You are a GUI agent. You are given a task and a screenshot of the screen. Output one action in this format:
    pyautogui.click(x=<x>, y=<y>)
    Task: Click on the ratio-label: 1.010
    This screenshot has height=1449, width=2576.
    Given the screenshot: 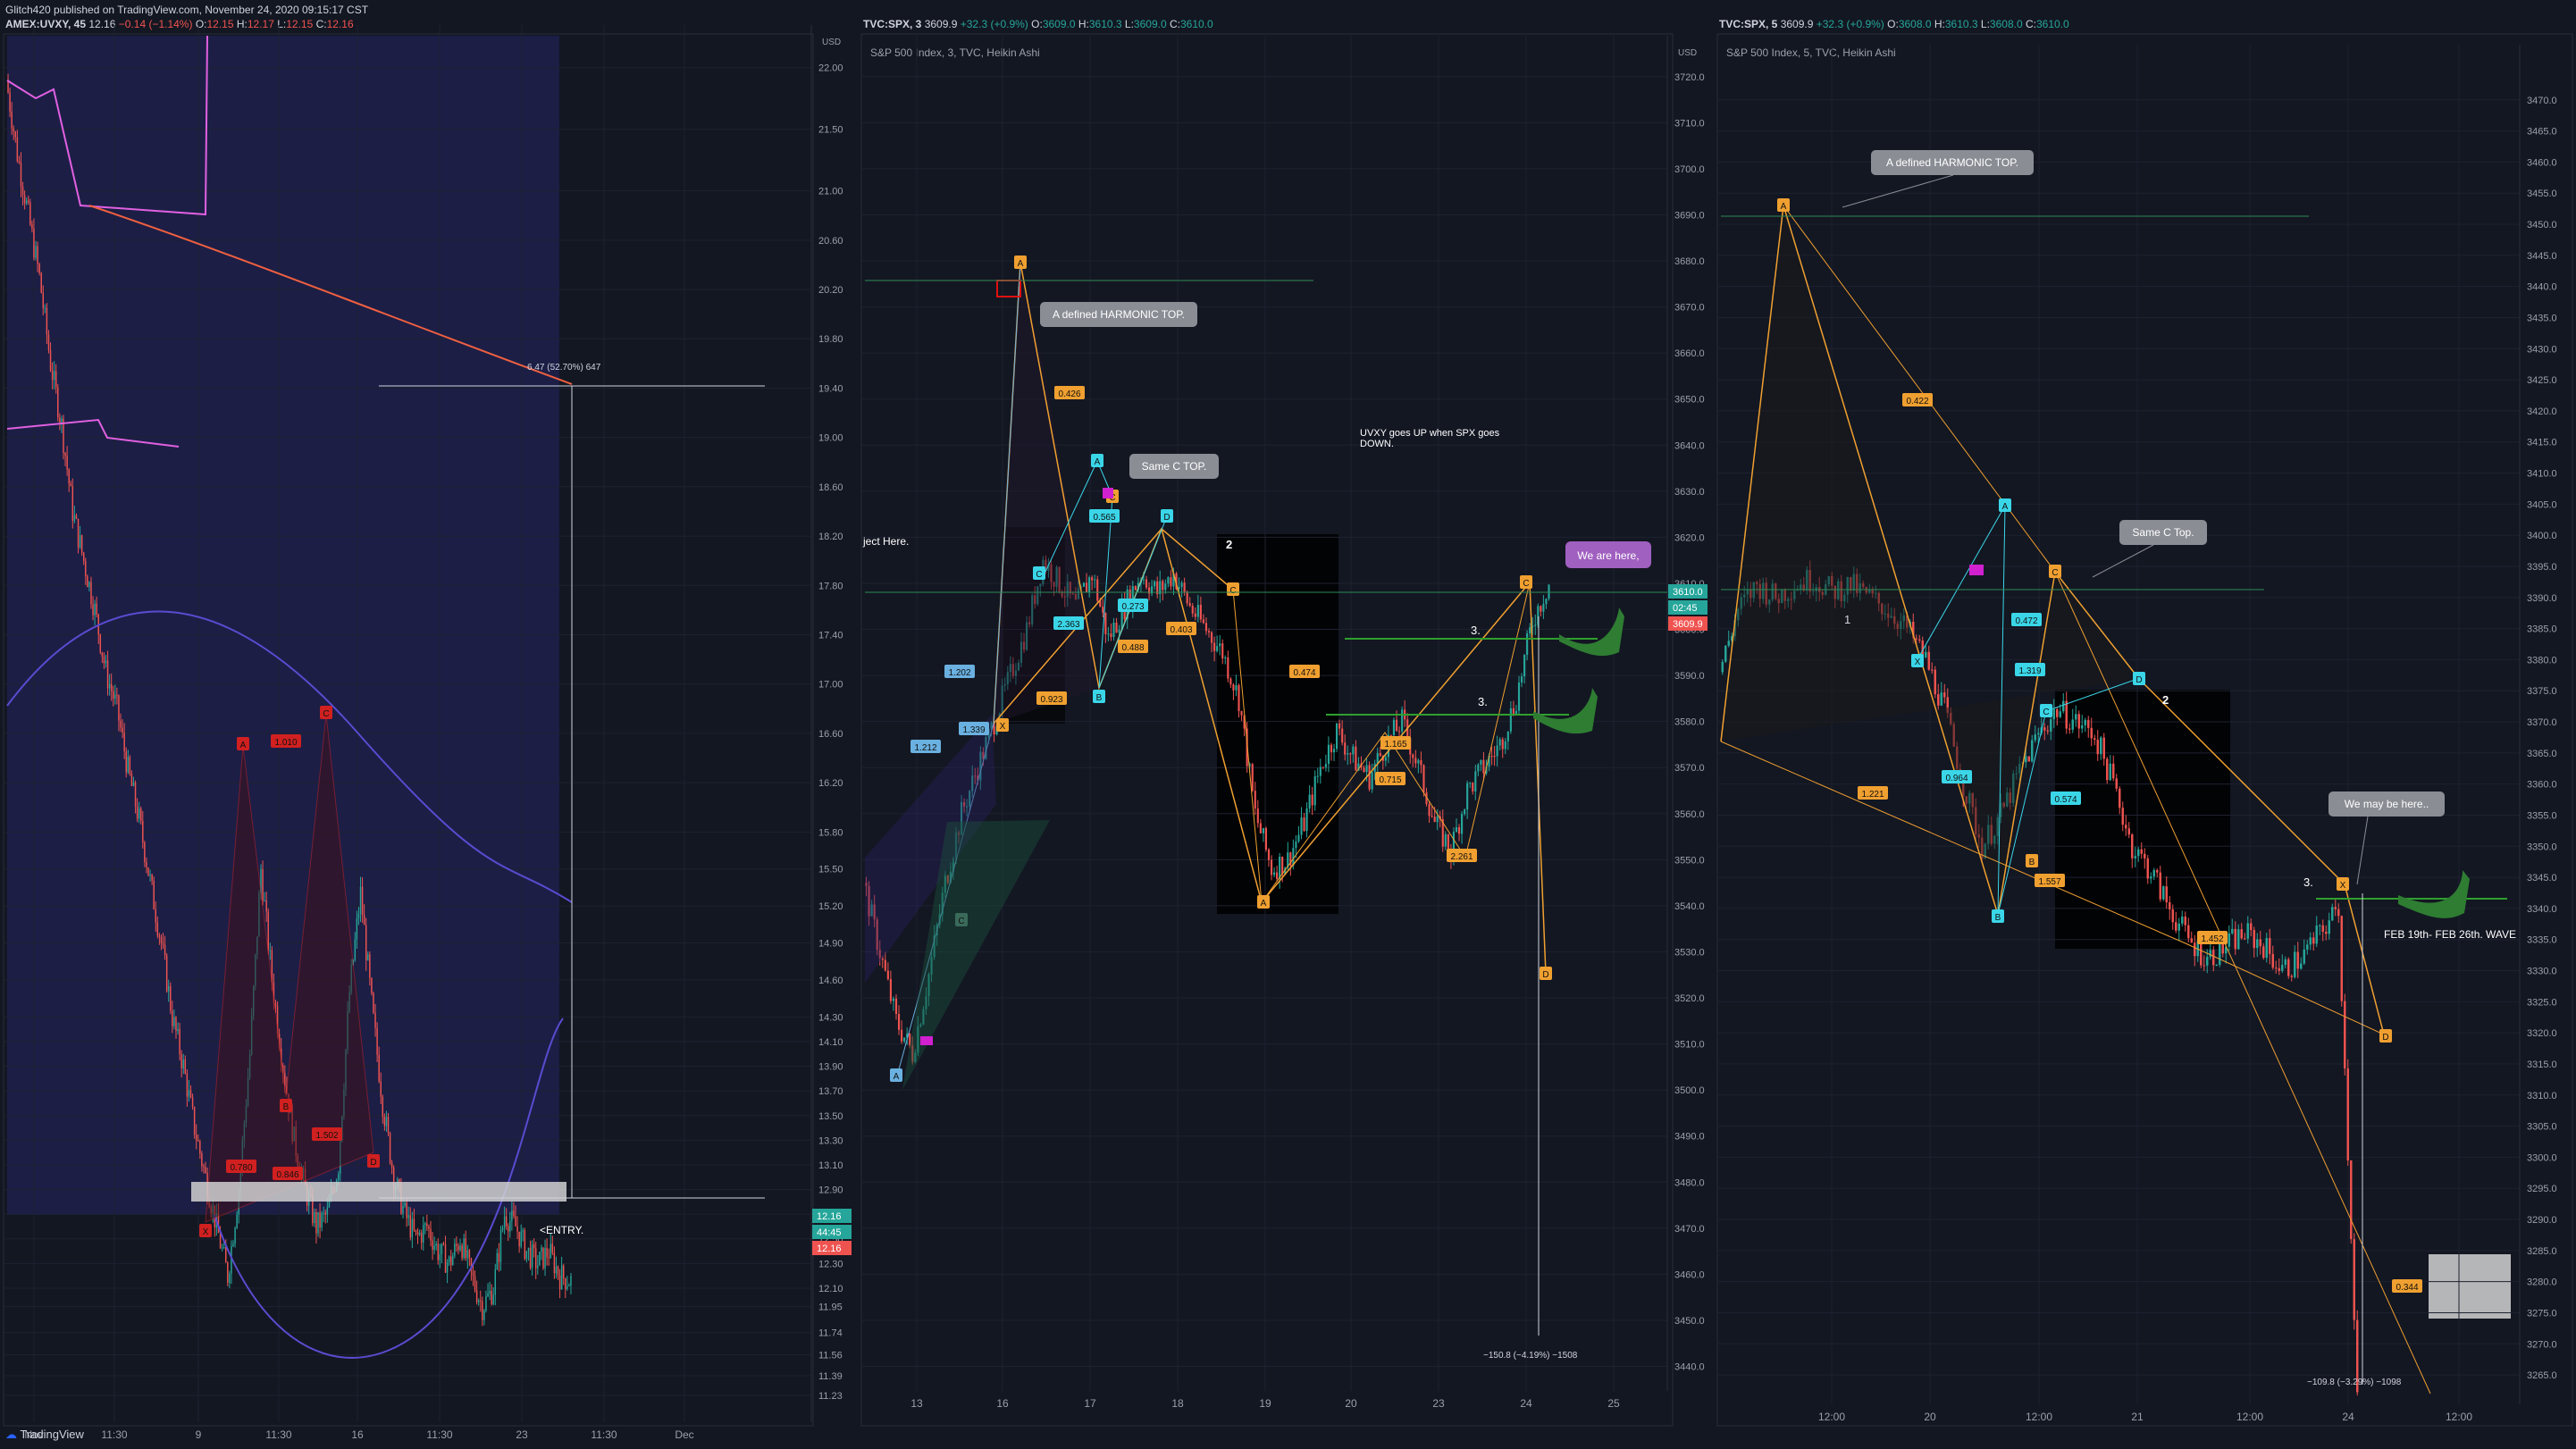 What is the action you would take?
    pyautogui.click(x=285, y=743)
    